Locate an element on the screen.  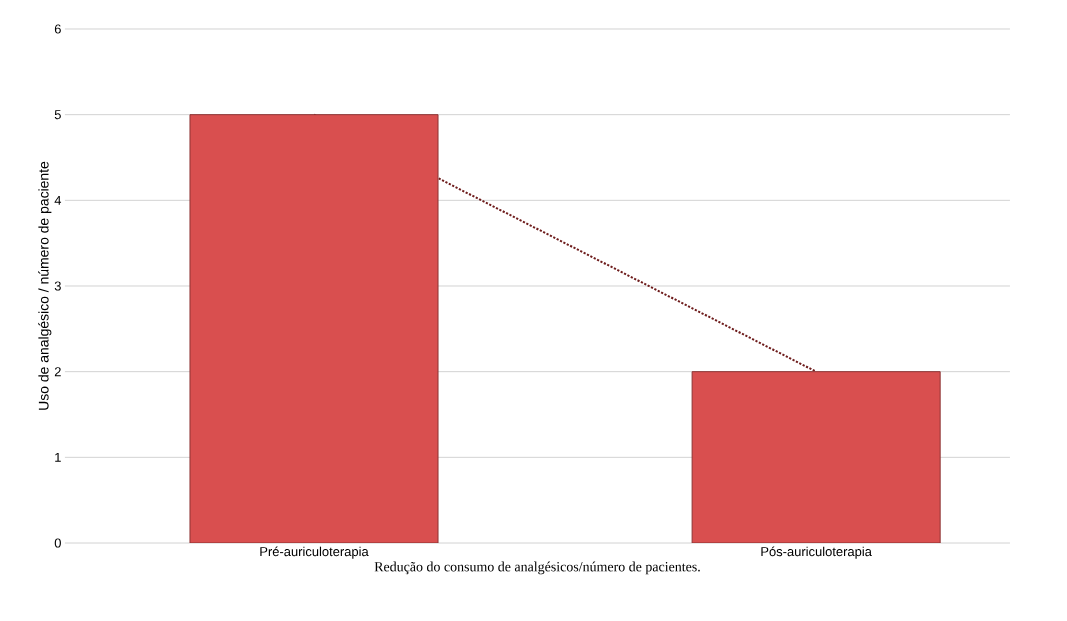
y-tick-label: 0 is located at coordinates (57, 543).